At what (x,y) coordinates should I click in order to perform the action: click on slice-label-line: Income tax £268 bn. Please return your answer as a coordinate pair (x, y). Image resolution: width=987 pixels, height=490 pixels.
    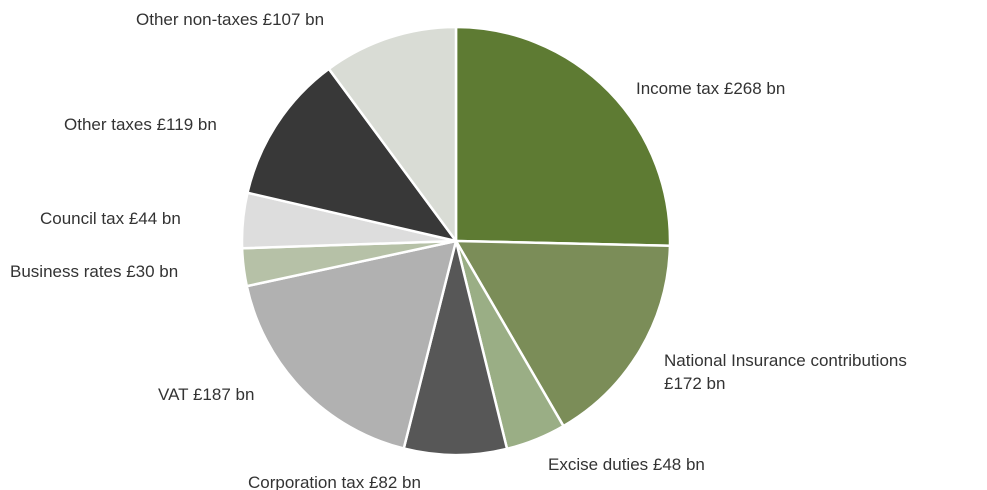
    Looking at the image, I should click on (710, 88).